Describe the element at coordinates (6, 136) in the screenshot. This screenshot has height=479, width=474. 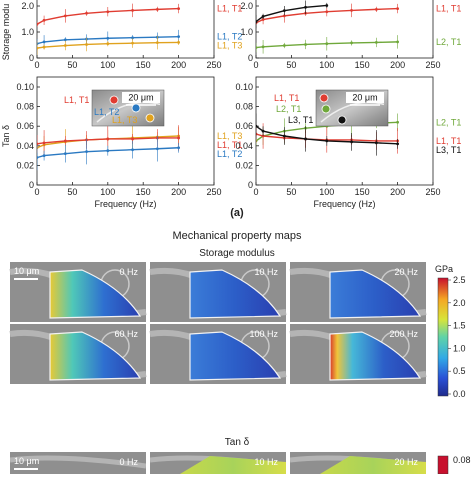
I see `y-axis-label: Tan δ` at that location.